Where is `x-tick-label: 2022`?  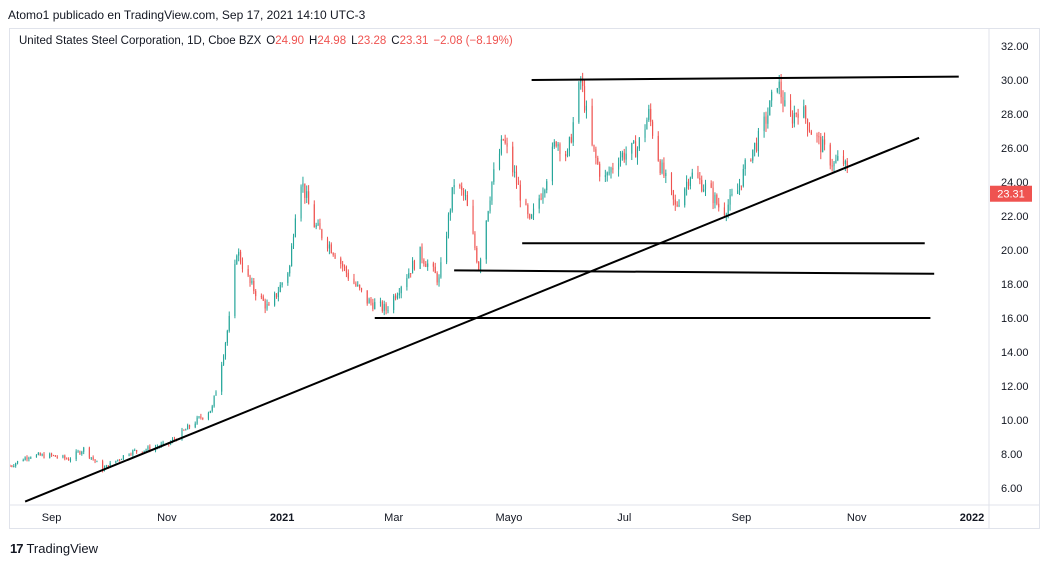 x-tick-label: 2022 is located at coordinates (972, 518).